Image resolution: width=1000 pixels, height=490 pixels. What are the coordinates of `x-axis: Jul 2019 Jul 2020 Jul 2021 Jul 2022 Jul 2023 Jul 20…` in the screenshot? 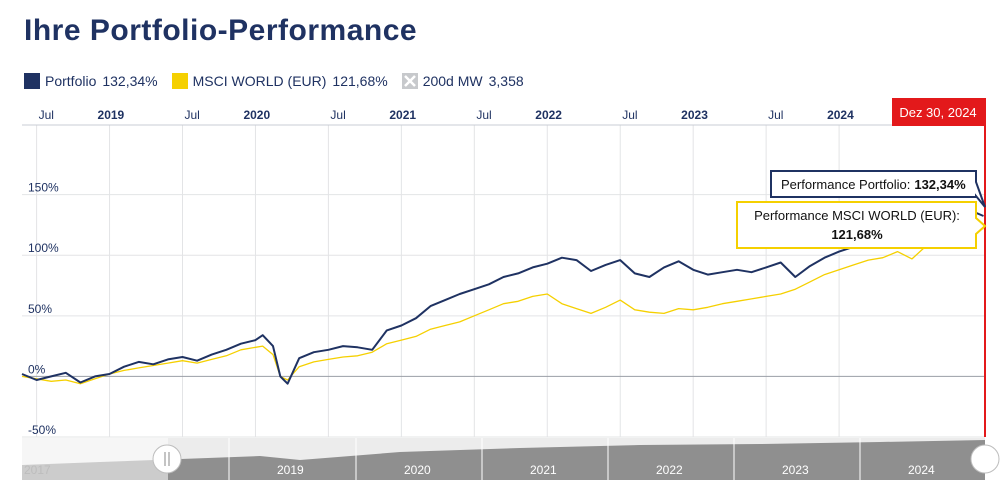 It's located at (503, 117).